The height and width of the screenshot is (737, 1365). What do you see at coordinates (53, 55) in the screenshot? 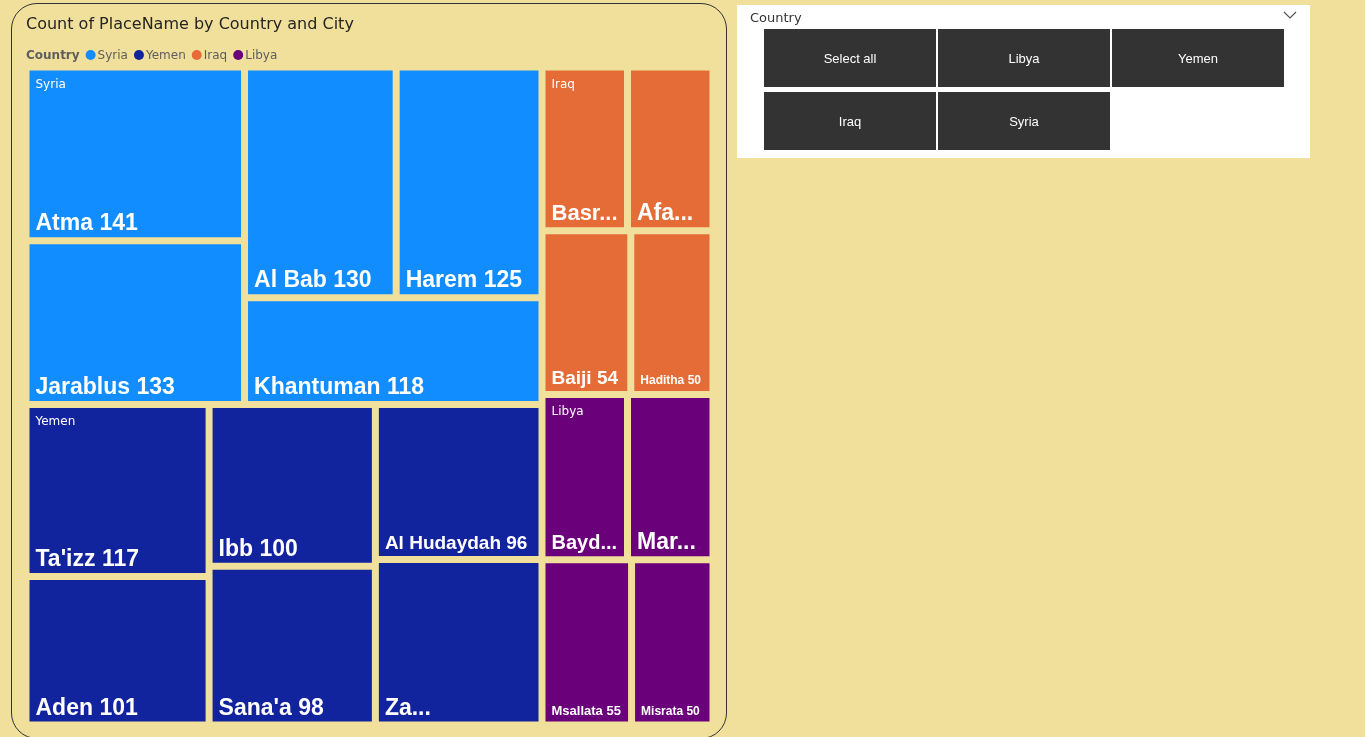
I see `legend-title: Country` at bounding box center [53, 55].